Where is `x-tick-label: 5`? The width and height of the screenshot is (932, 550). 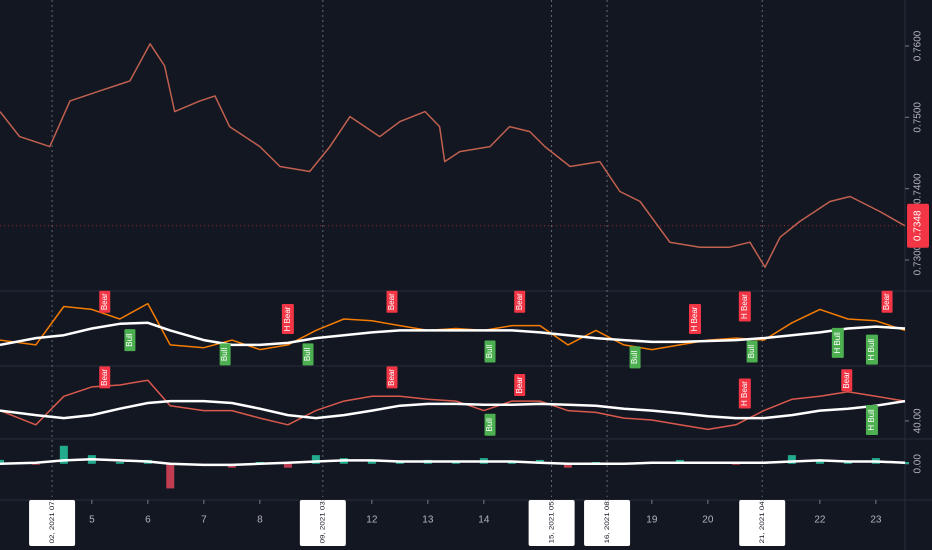 x-tick-label: 5 is located at coordinates (92, 520).